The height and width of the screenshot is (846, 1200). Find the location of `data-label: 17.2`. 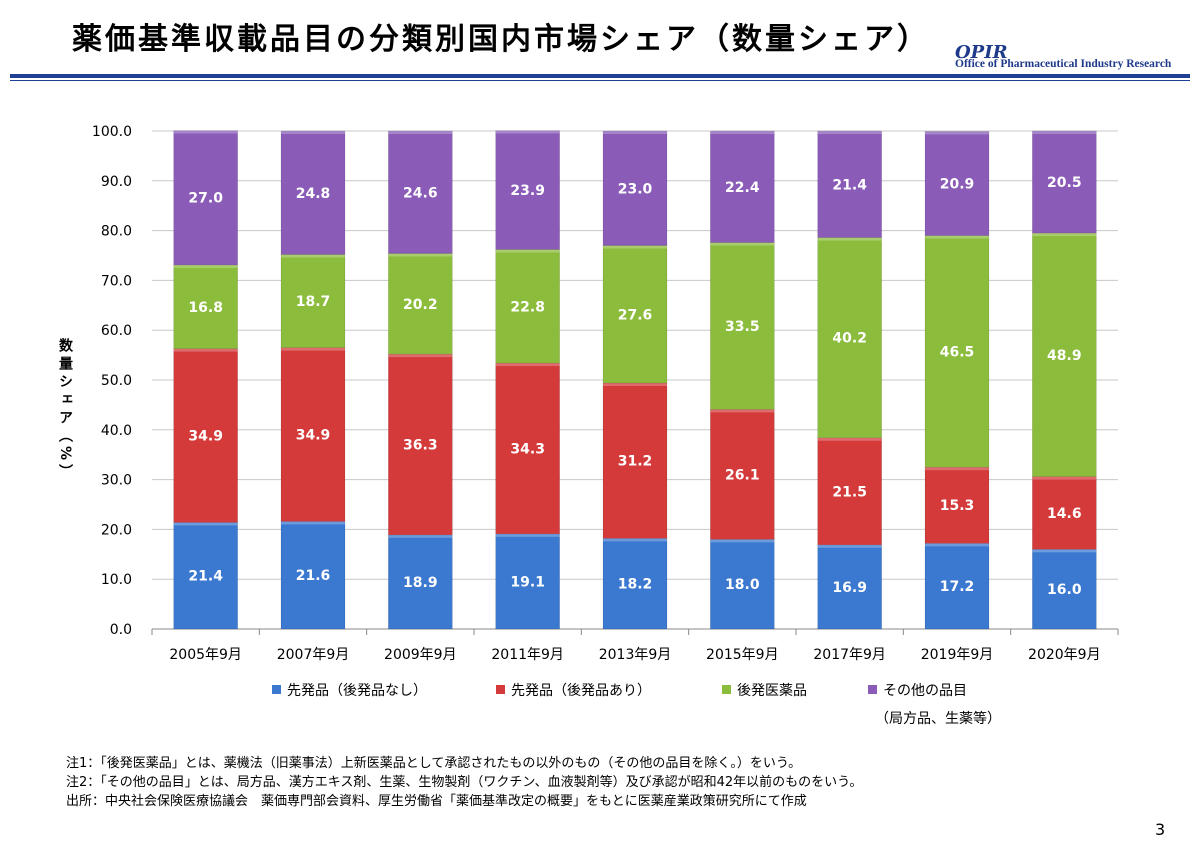

data-label: 17.2 is located at coordinates (957, 587).